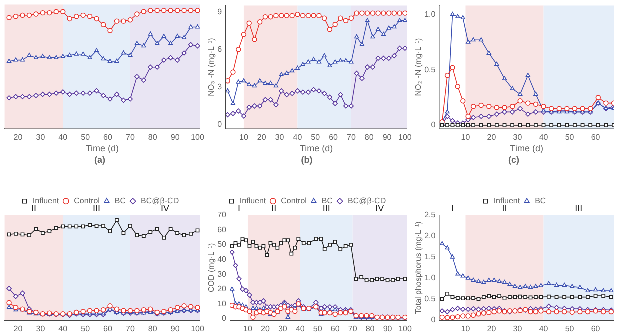 The image size is (620, 335). I want to click on y-axis-title: Total phosphorus (mg·L⁻¹), so click(419, 267).